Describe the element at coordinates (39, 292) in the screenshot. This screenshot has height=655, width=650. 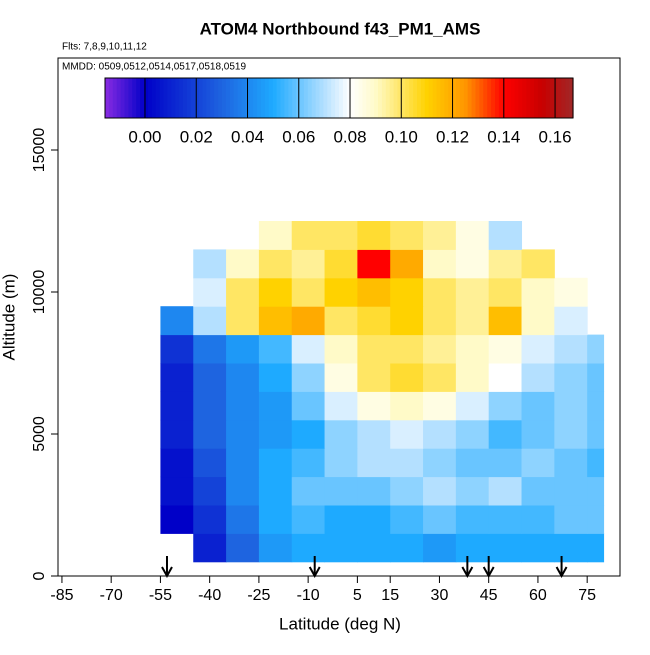
I see `y-tick-label: 10000` at that location.